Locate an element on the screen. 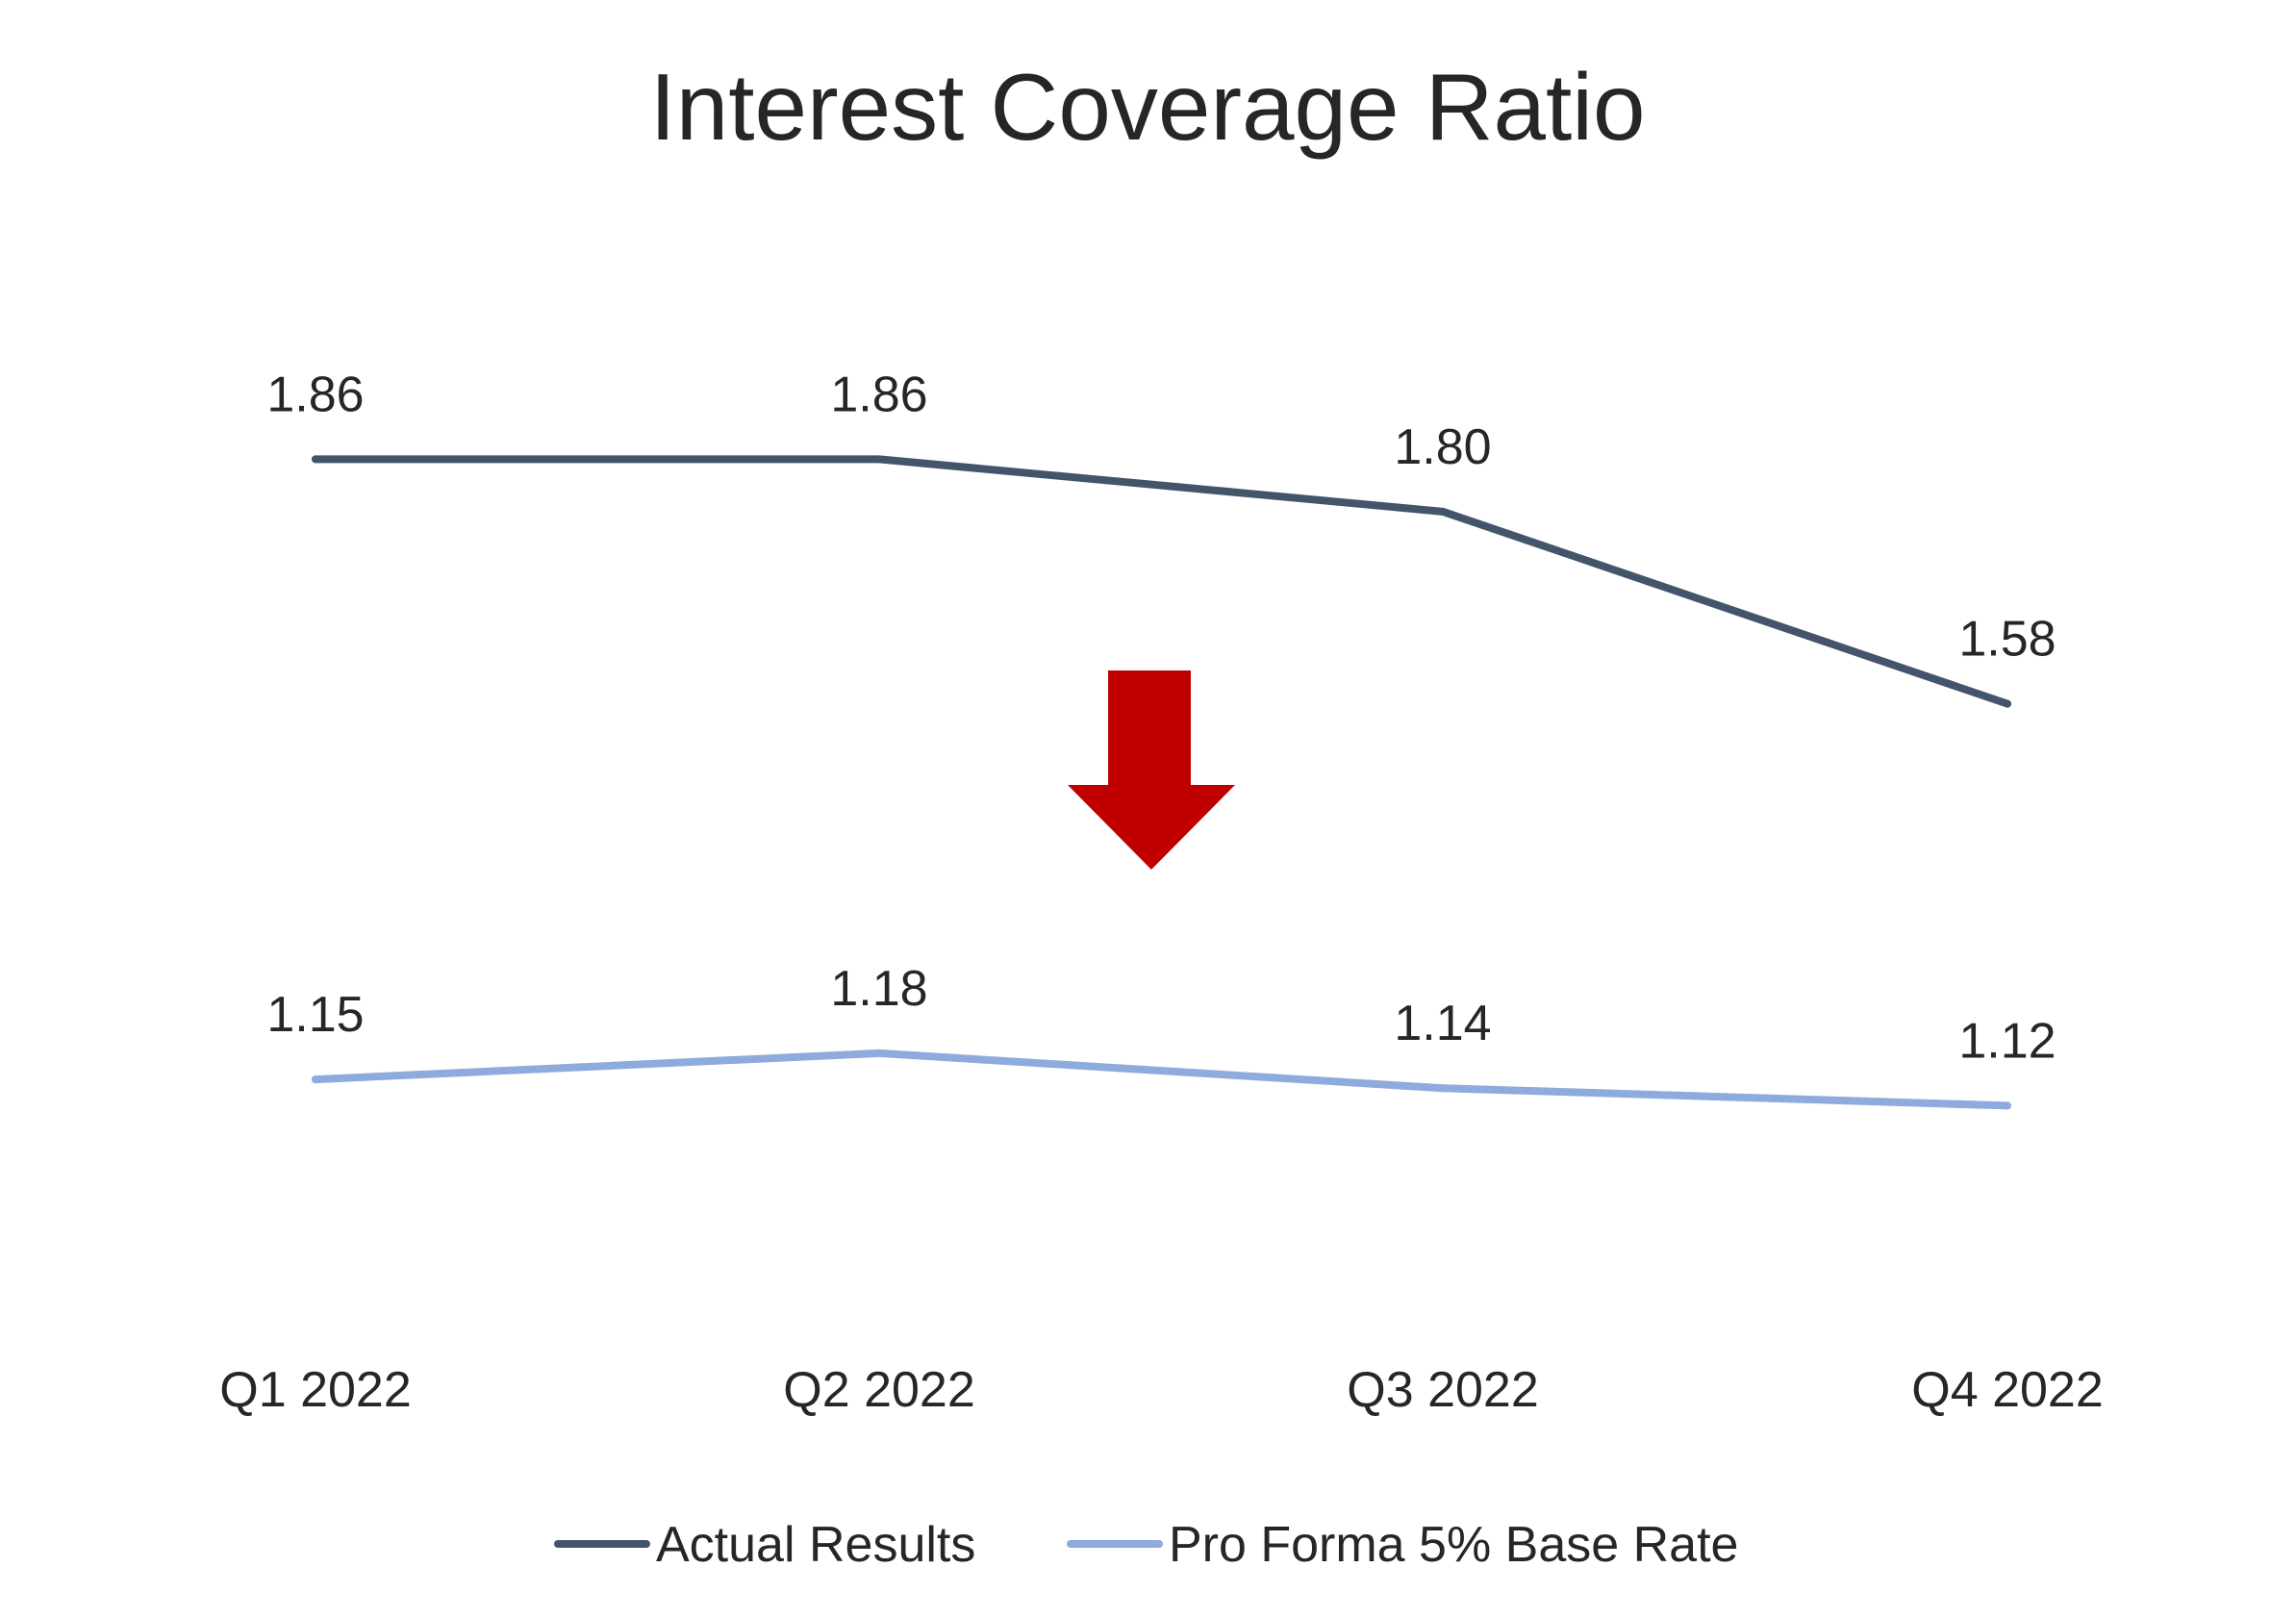 The height and width of the screenshot is (1618, 2296). legend-item-2: Pro Forma 5% Base Rate is located at coordinates (1402, 1545).